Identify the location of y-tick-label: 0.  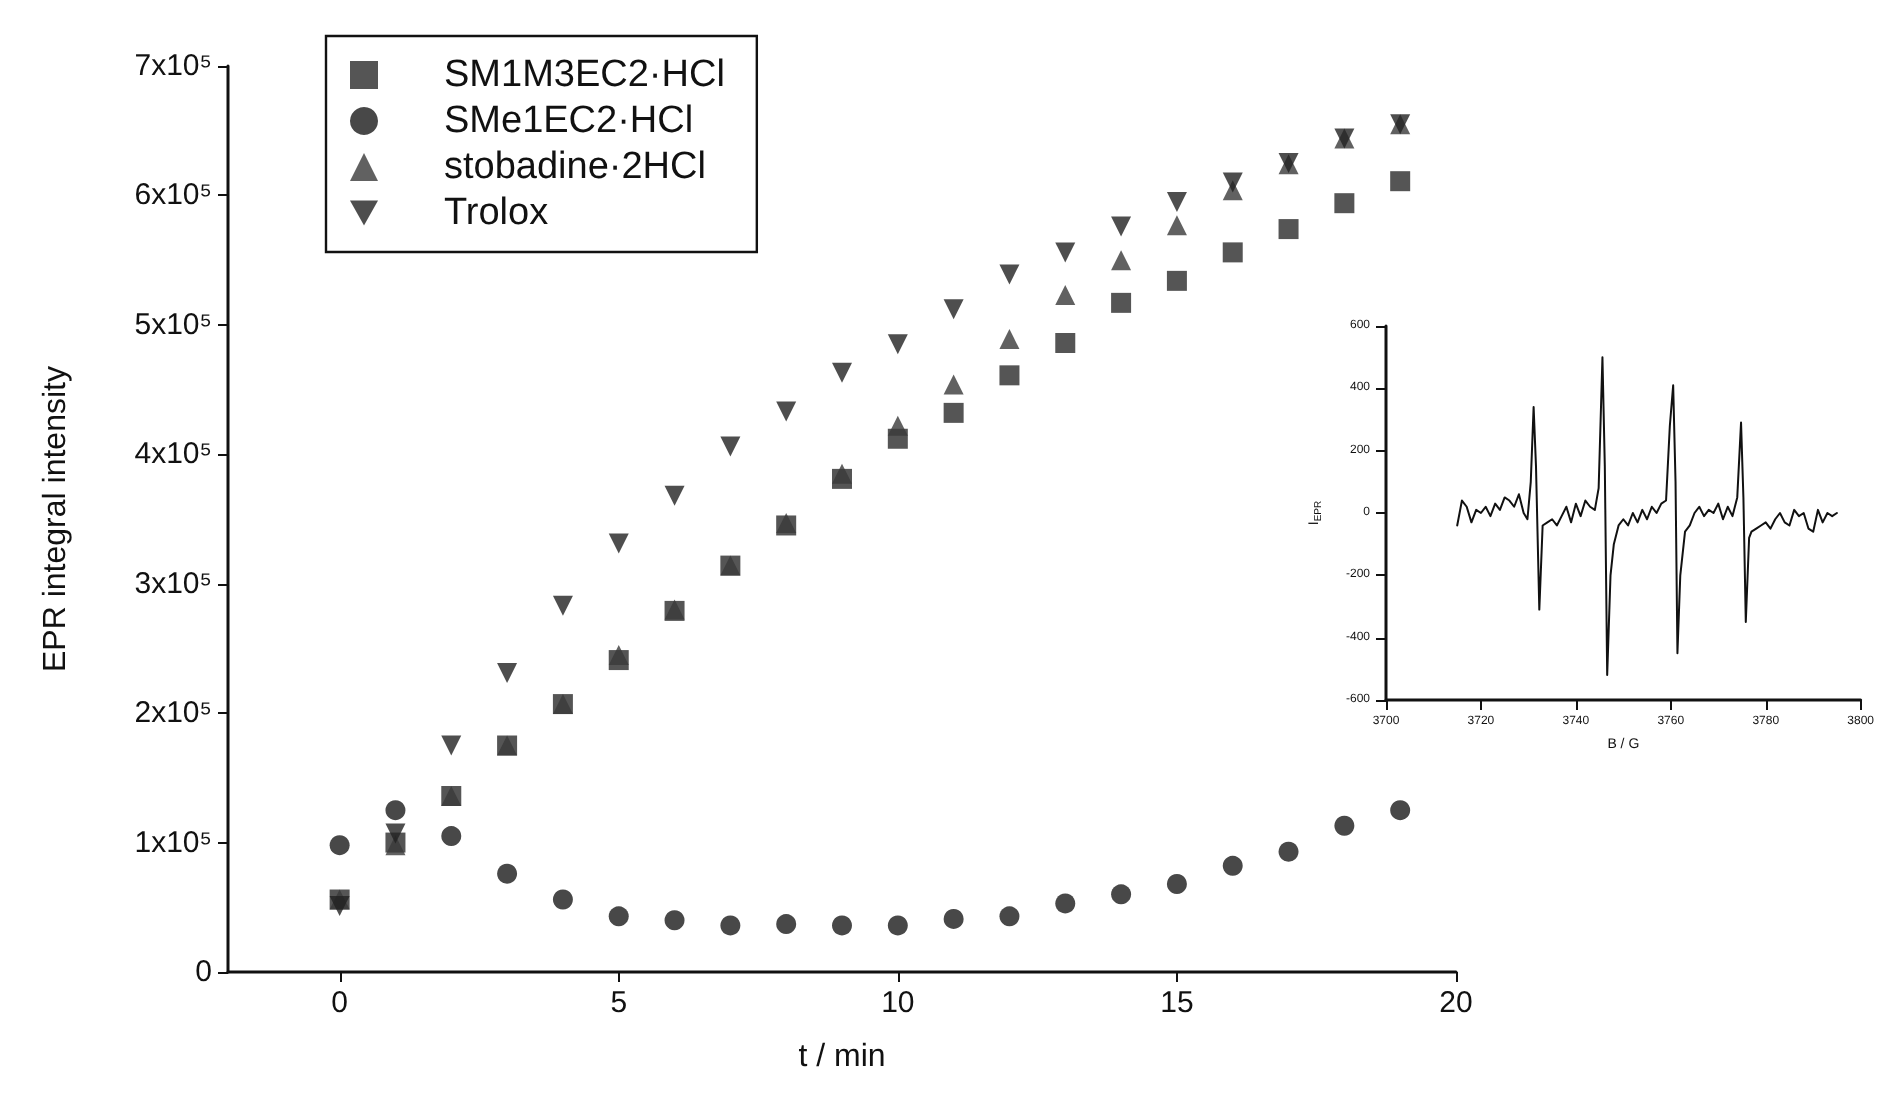
(203, 972).